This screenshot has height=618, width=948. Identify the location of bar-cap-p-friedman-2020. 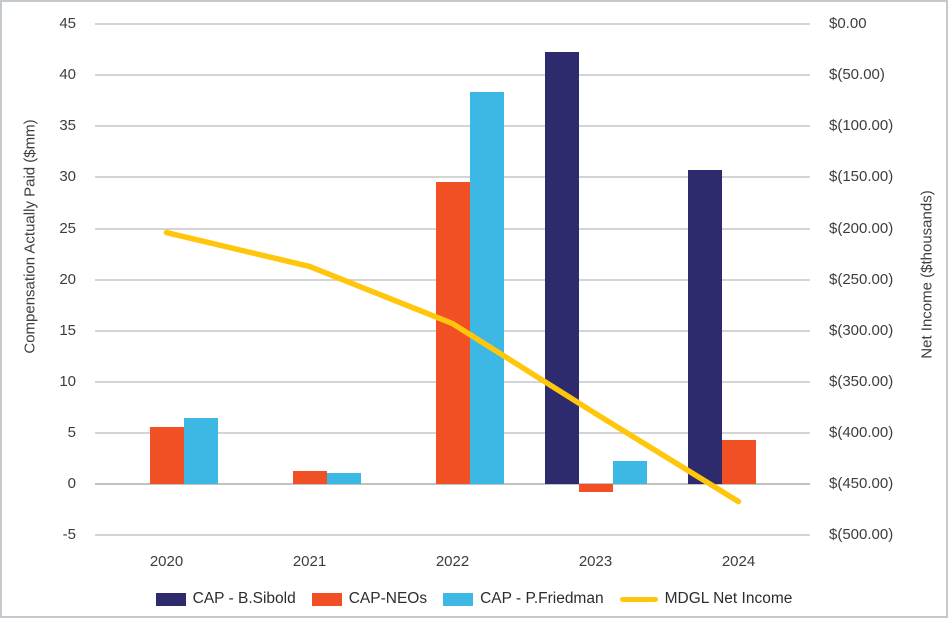
(200, 451).